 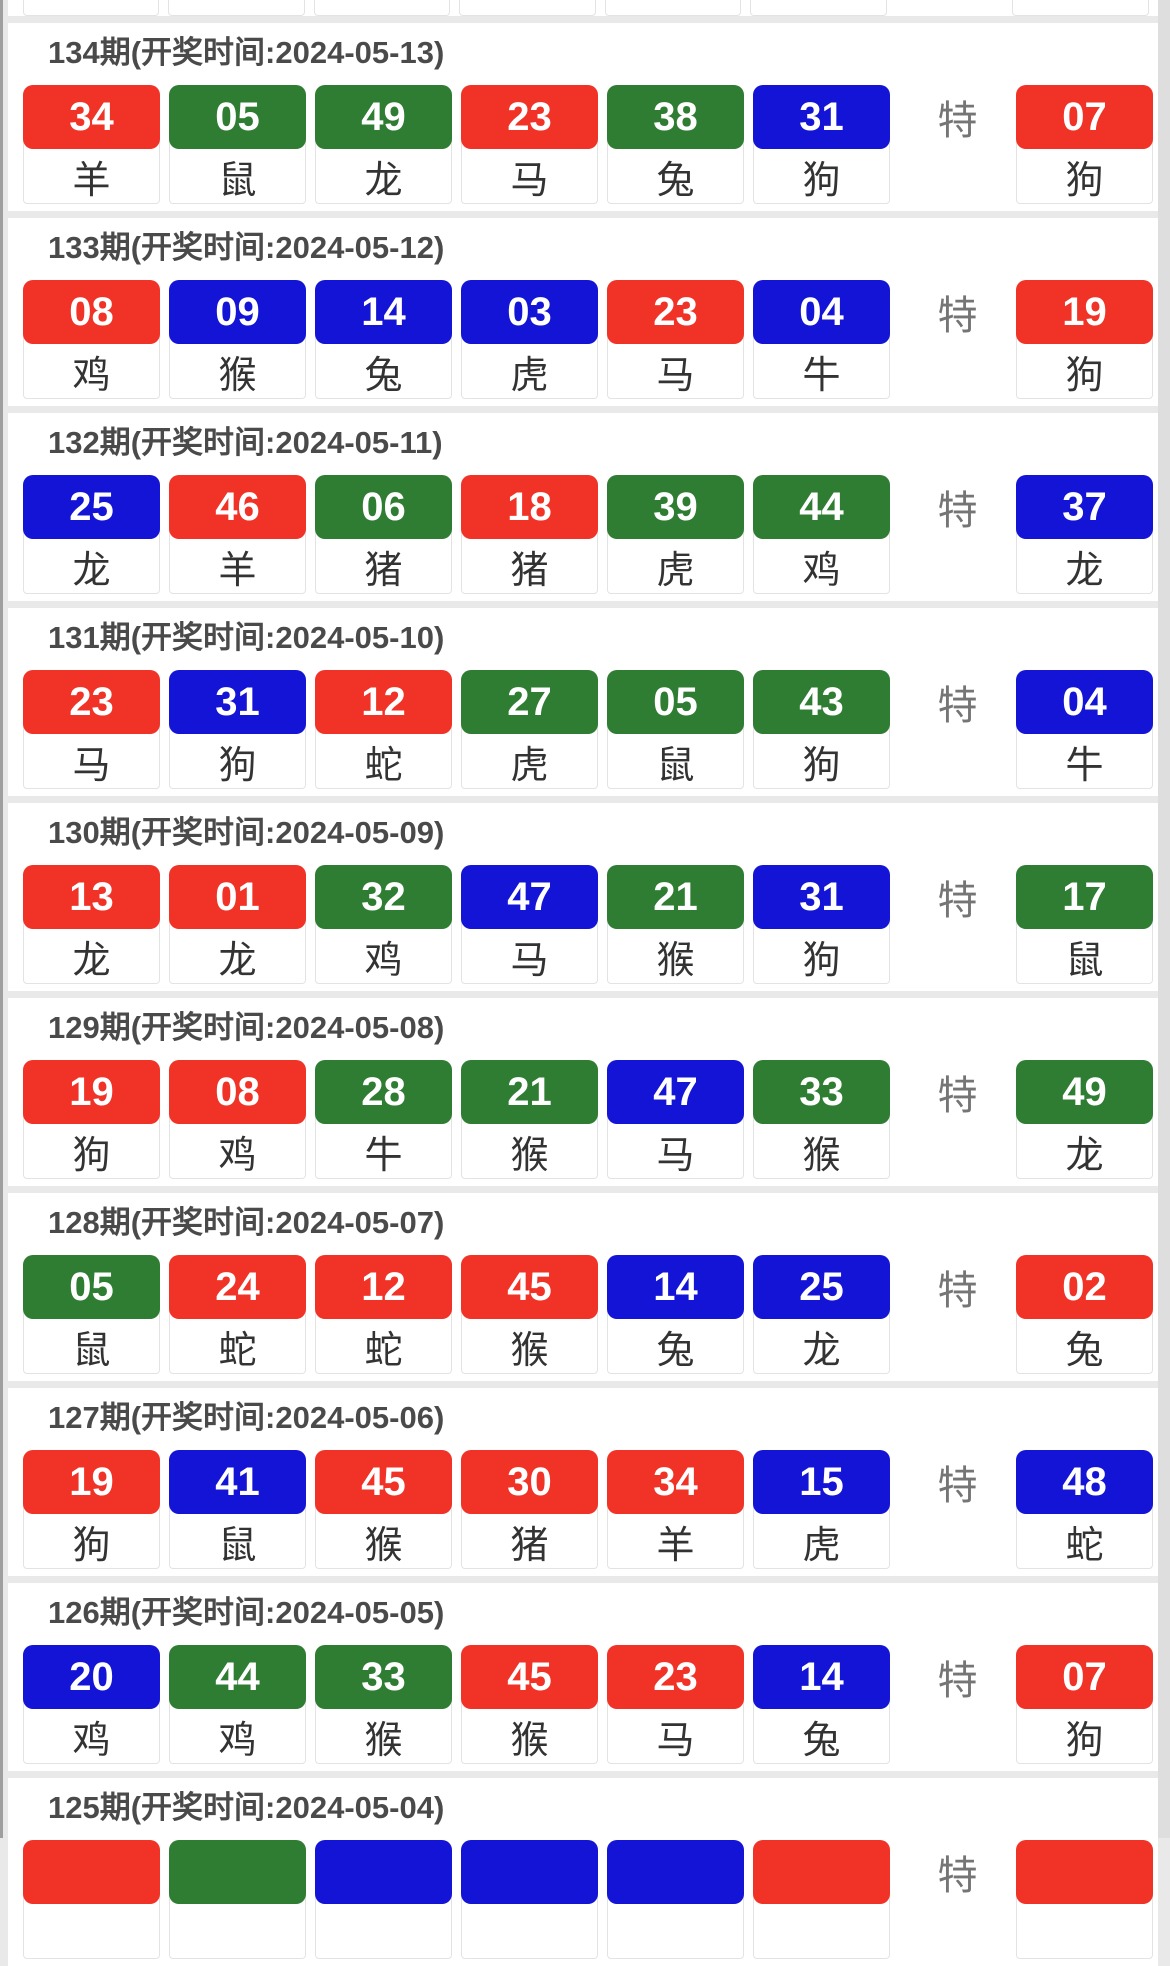 What do you see at coordinates (675, 1092) in the screenshot?
I see `ball-number: 47` at bounding box center [675, 1092].